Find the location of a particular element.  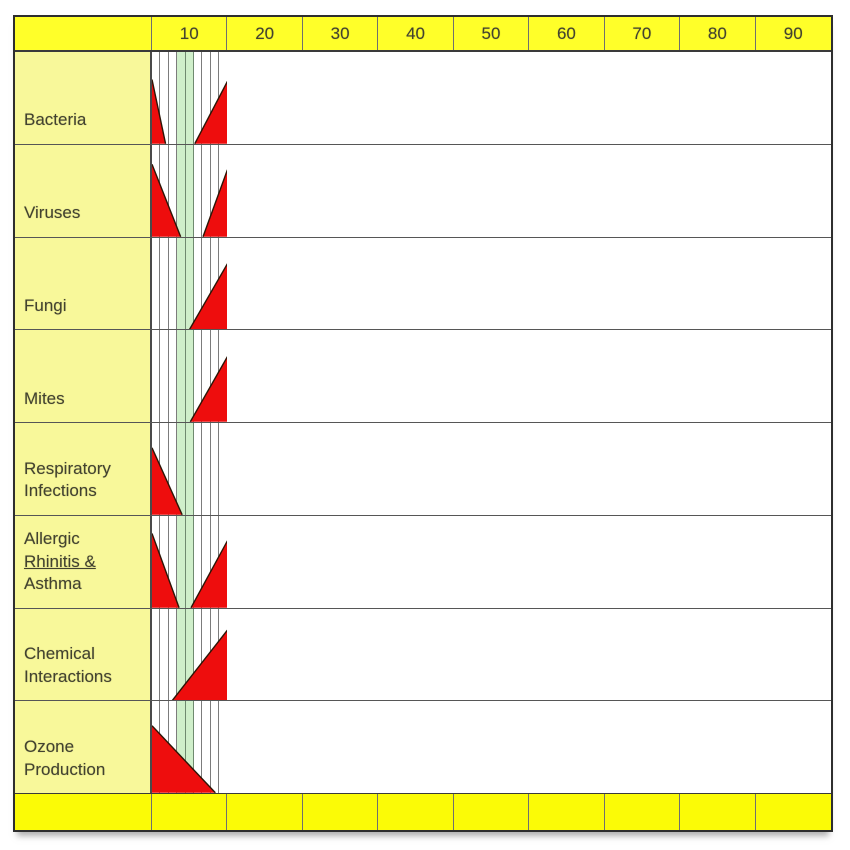

footer-row is located at coordinates (423, 811).